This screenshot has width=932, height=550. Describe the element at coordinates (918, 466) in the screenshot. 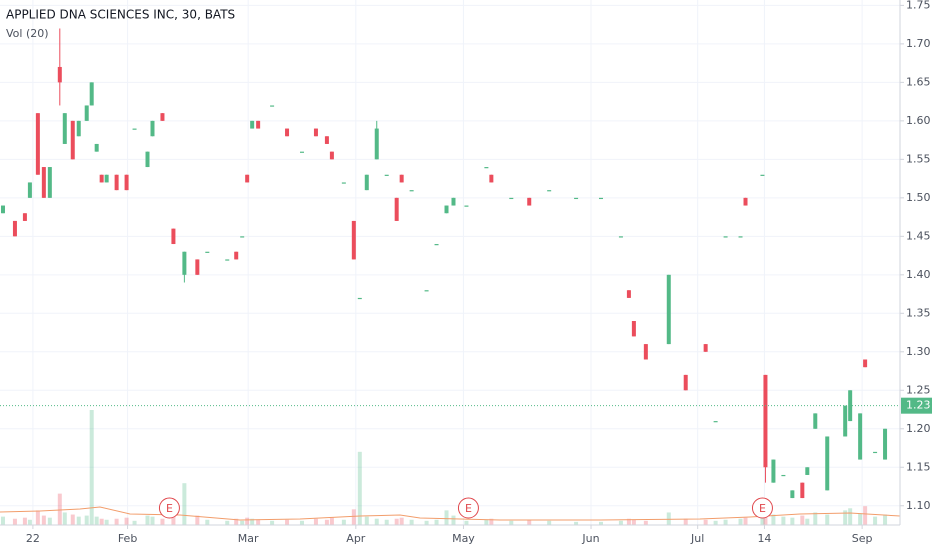

I see `y-tick-label: 1.15` at that location.